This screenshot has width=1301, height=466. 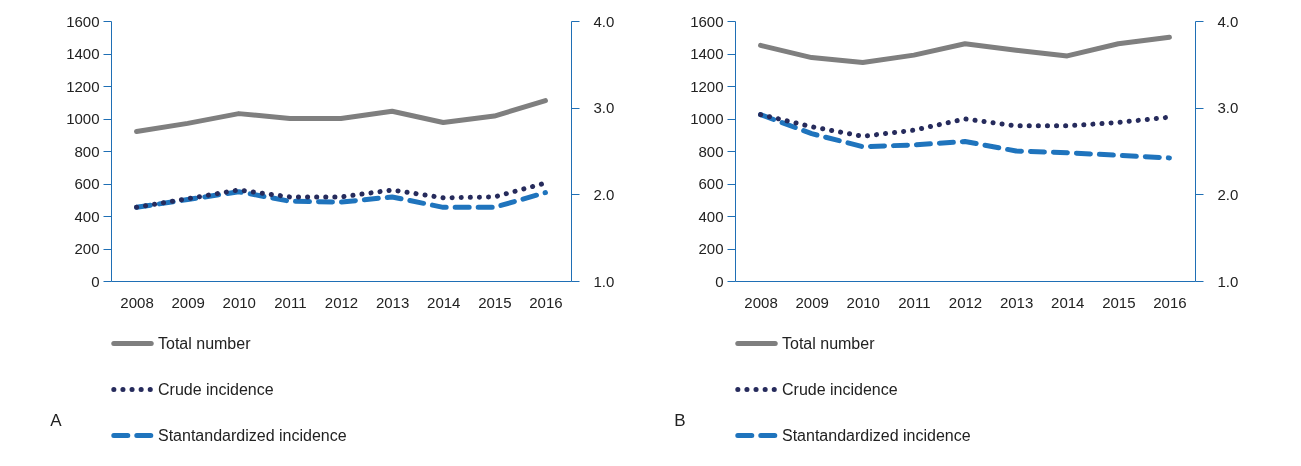 What do you see at coordinates (56, 420) in the screenshot?
I see `text: A` at bounding box center [56, 420].